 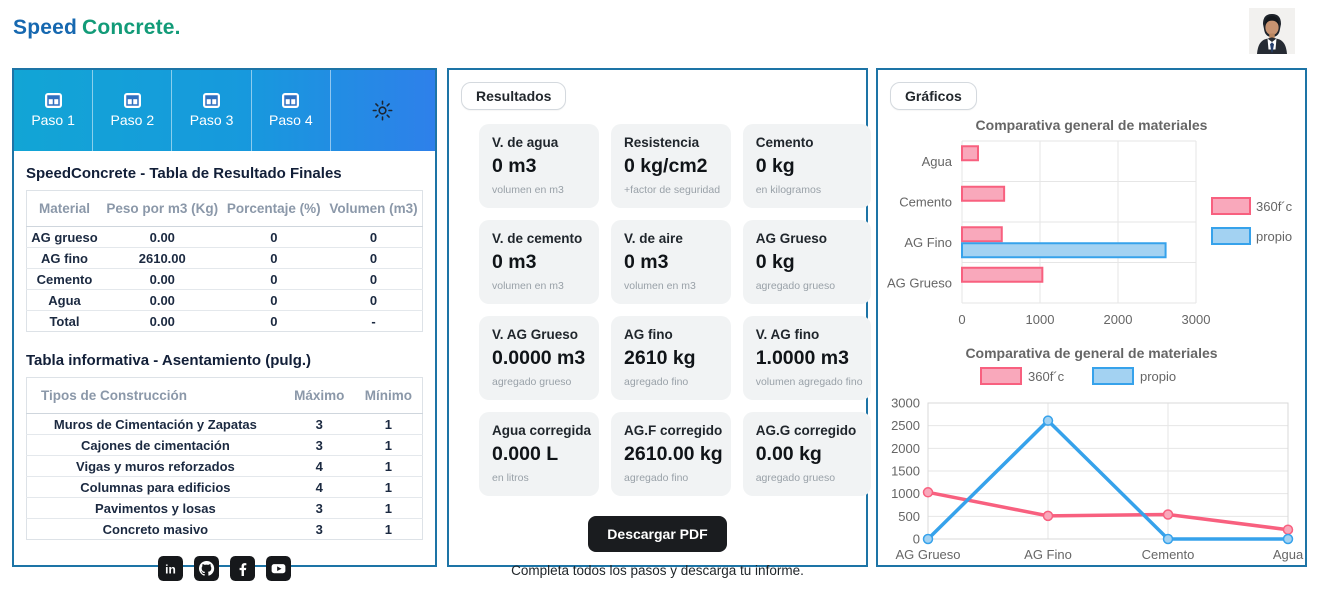 What do you see at coordinates (525, 454) in the screenshot?
I see `card-value: 0.000 L` at bounding box center [525, 454].